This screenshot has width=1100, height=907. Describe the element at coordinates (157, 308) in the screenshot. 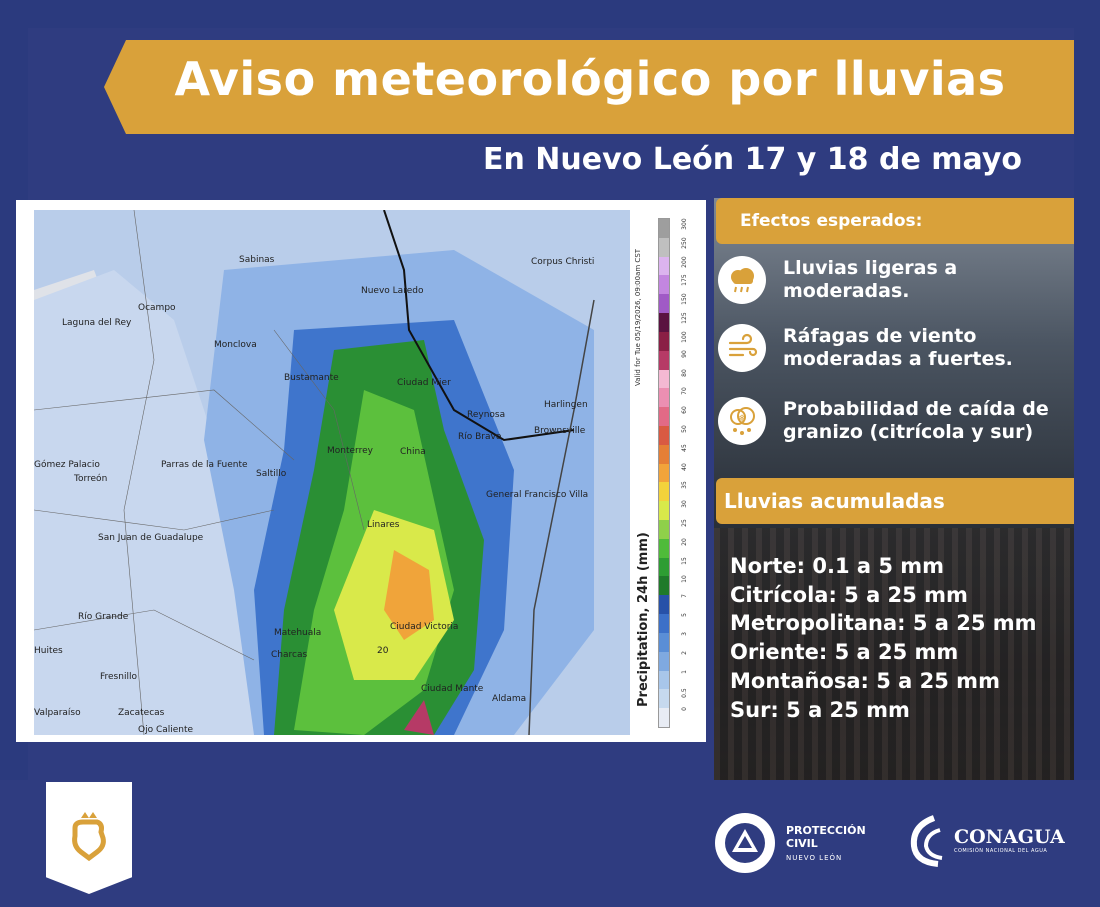

I see `map-city-label: Ocampo` at that location.